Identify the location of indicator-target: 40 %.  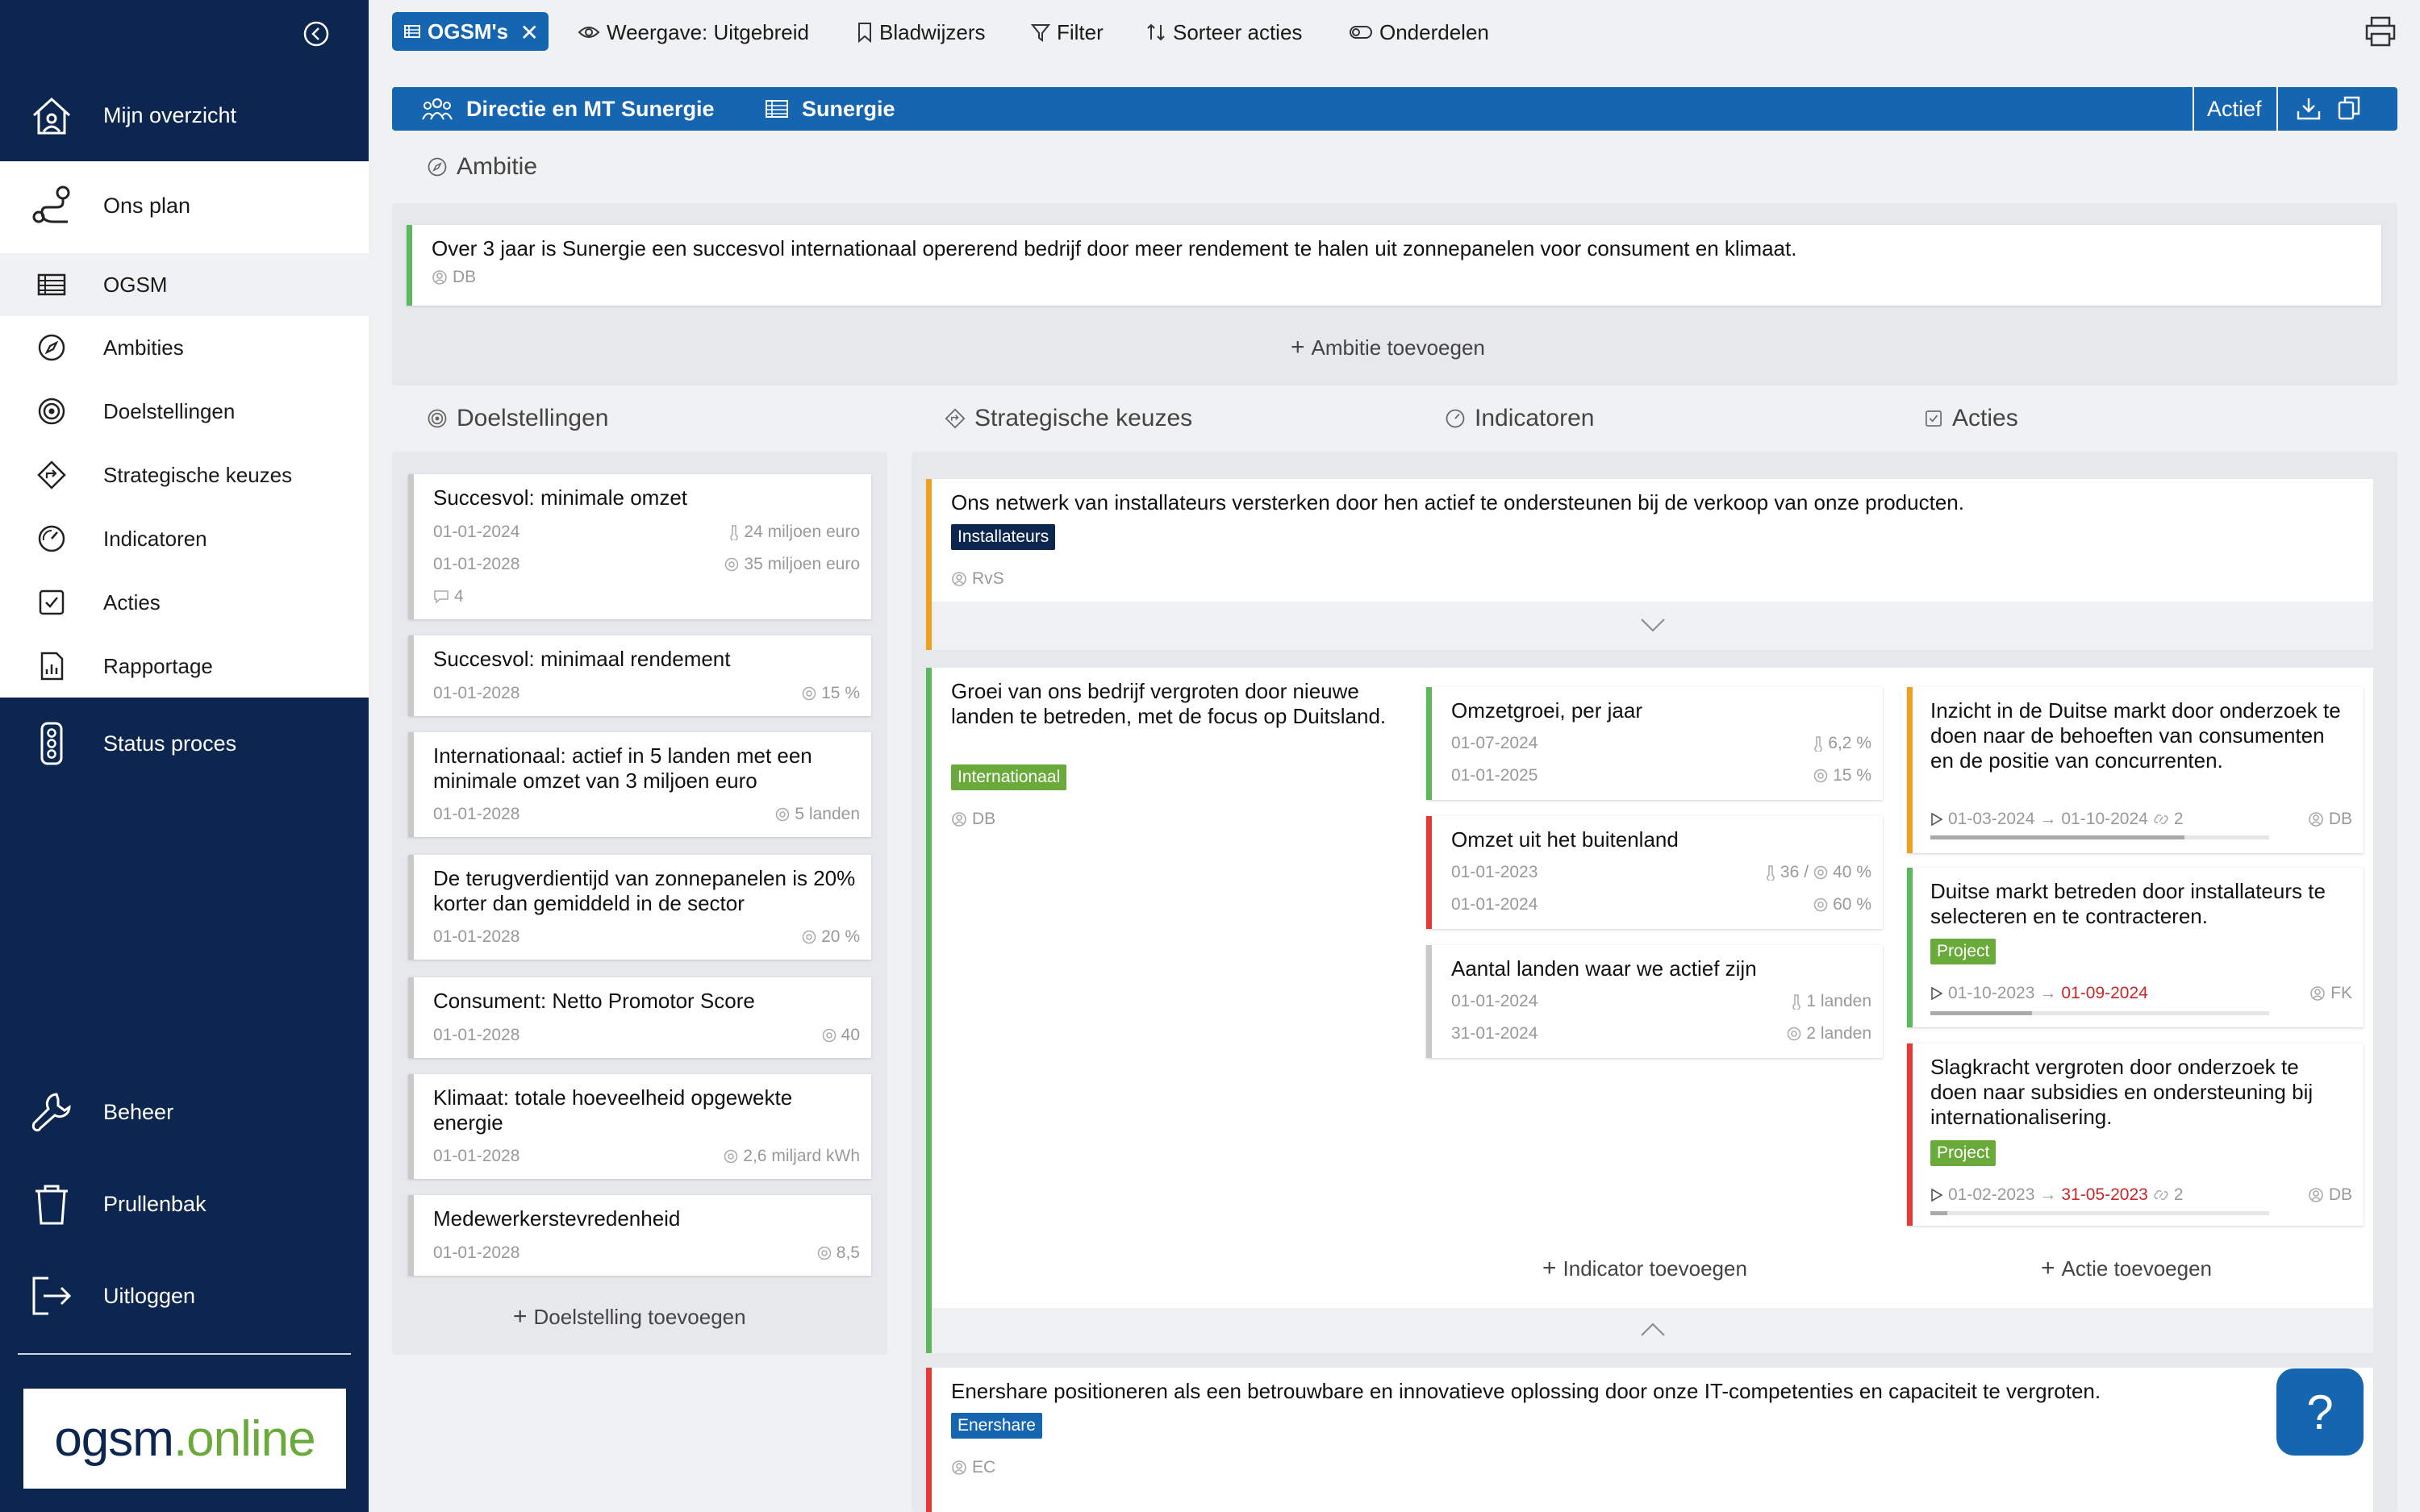
(1852, 872).